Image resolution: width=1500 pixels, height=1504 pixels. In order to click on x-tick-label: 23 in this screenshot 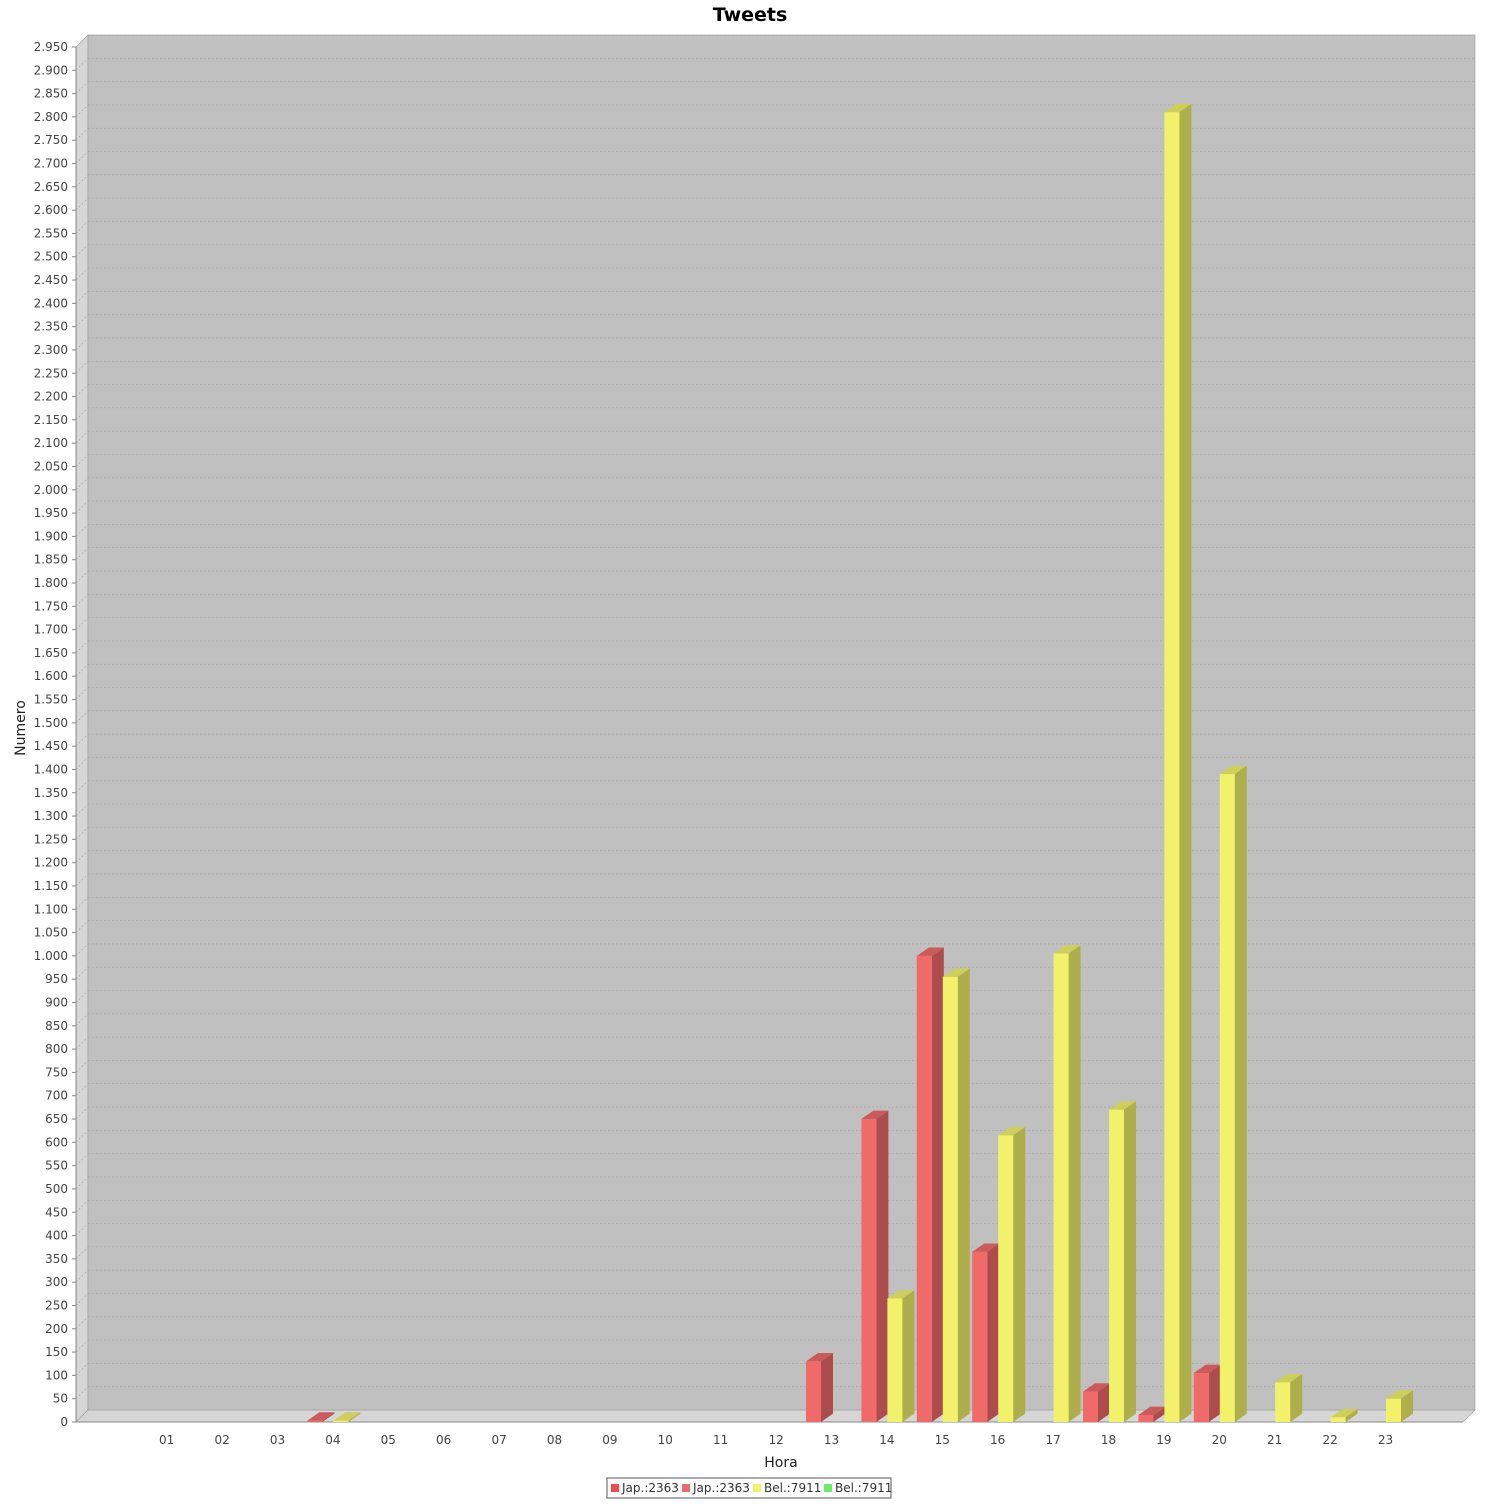, I will do `click(1385, 1440)`.